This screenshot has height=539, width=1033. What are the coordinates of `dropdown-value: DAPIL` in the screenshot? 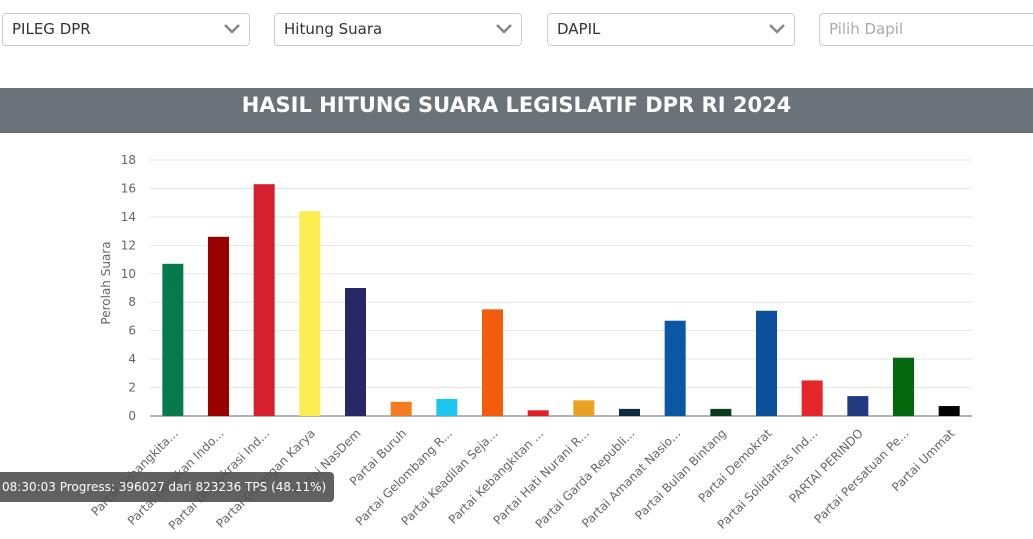 It's located at (579, 29).